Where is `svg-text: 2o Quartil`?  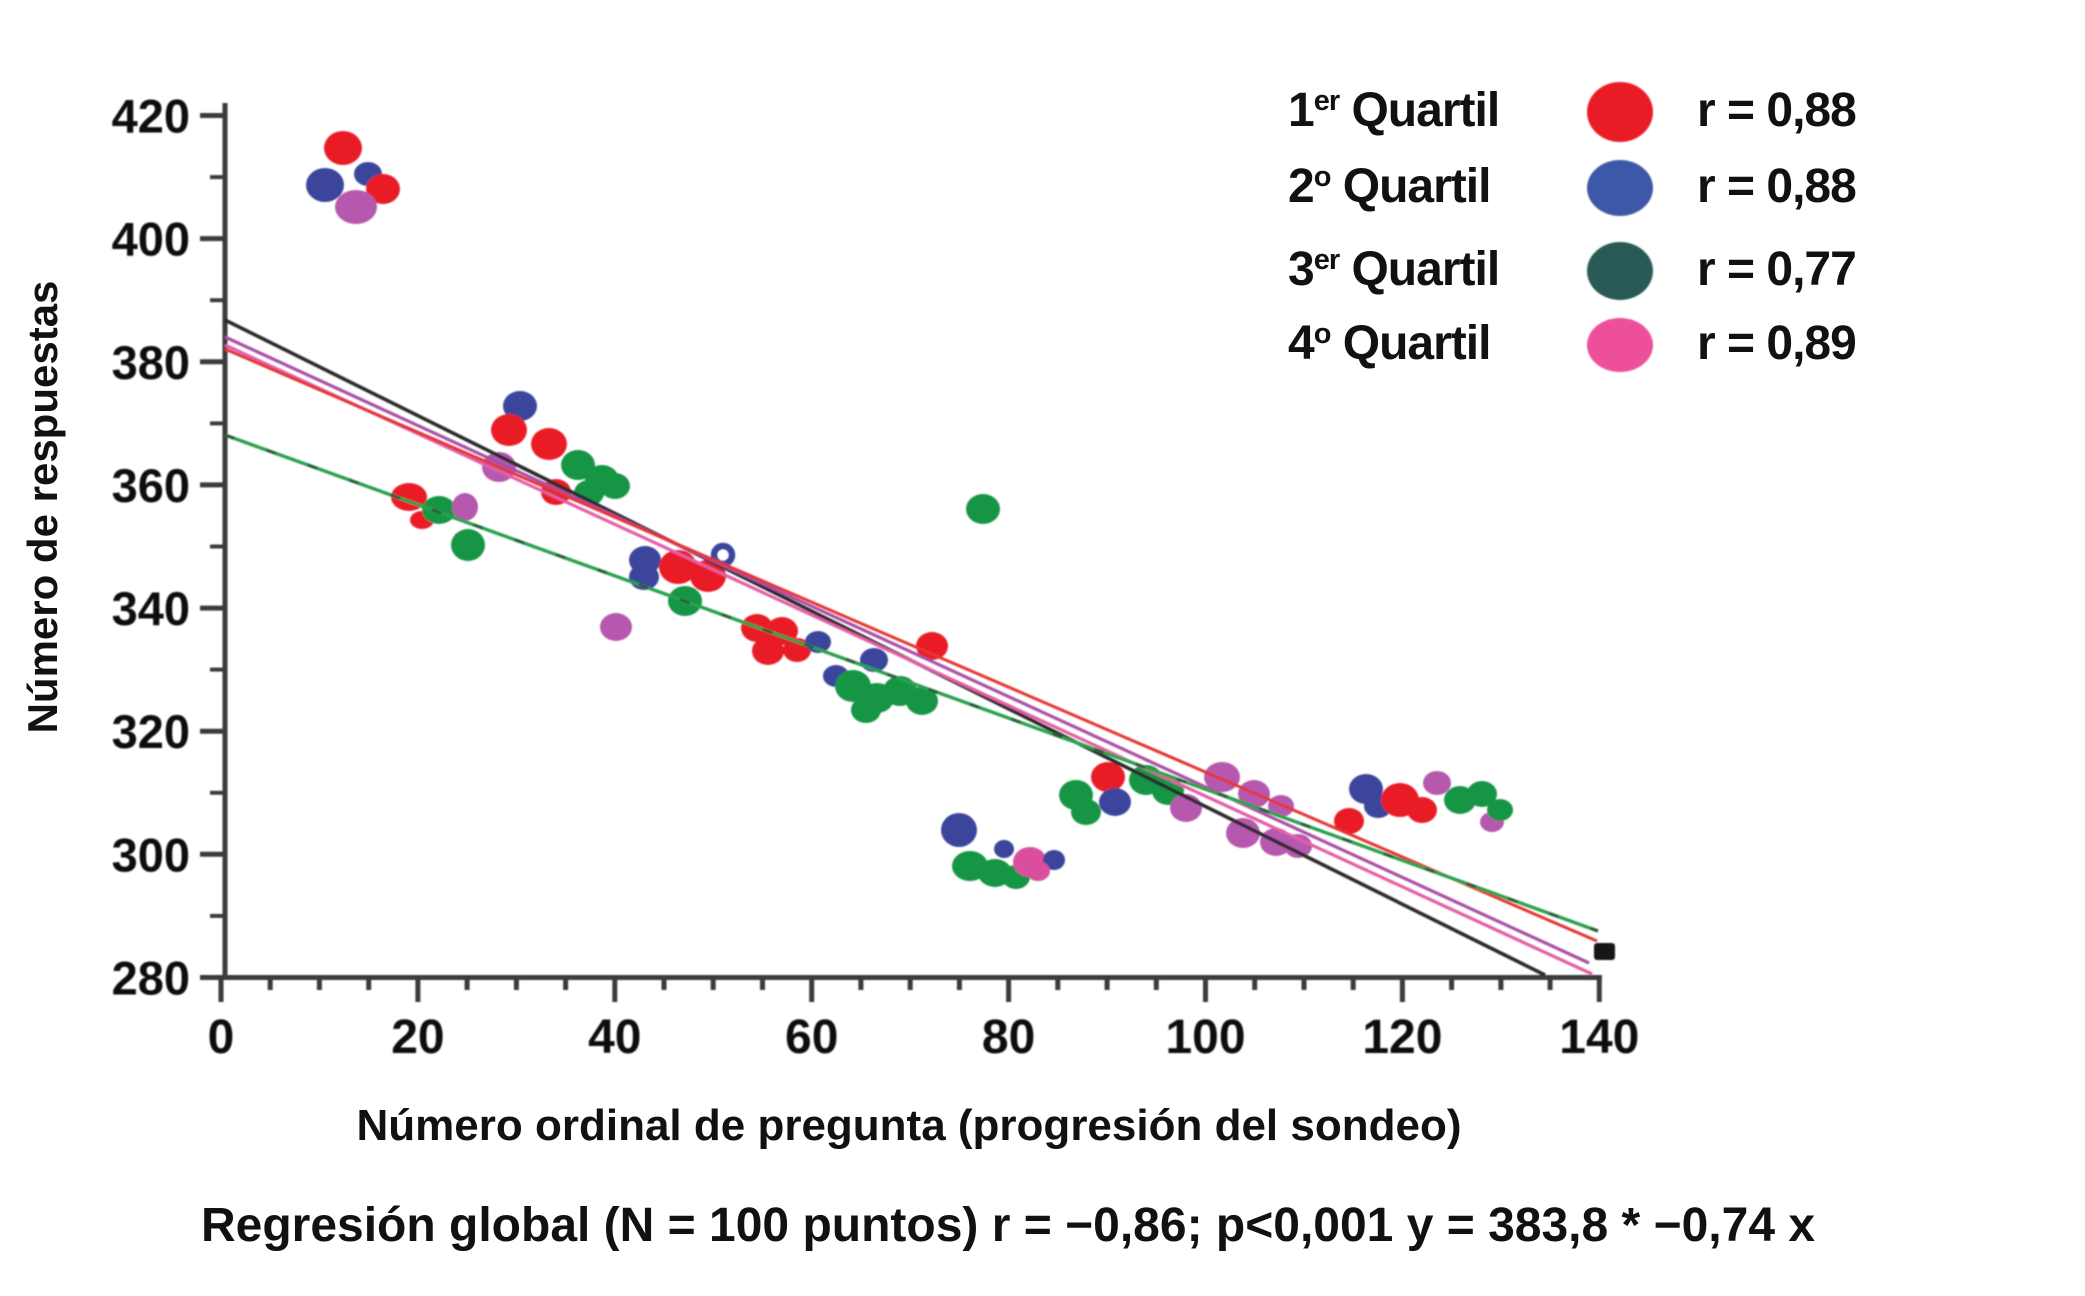
svg-text: 2o Quartil is located at coordinates (1389, 186).